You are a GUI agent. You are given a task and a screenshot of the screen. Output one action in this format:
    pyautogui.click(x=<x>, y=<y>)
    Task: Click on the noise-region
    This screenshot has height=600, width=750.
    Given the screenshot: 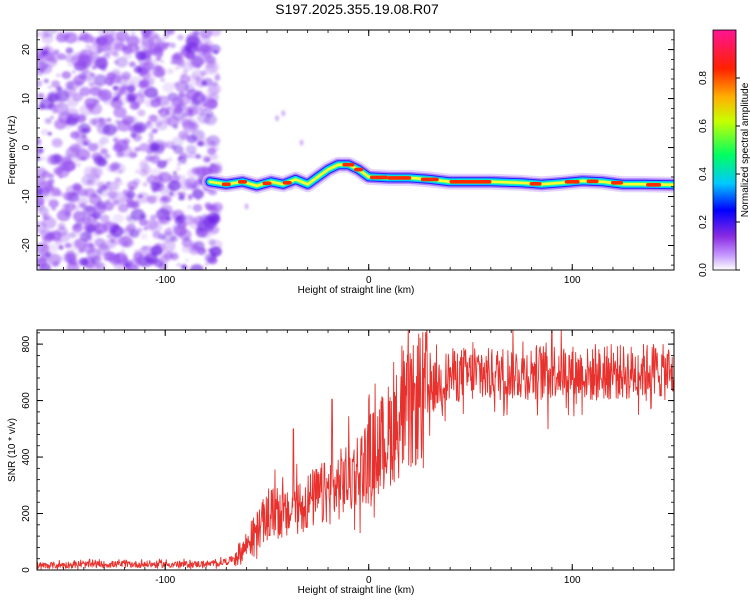 What is the action you would take?
    pyautogui.click(x=170, y=150)
    